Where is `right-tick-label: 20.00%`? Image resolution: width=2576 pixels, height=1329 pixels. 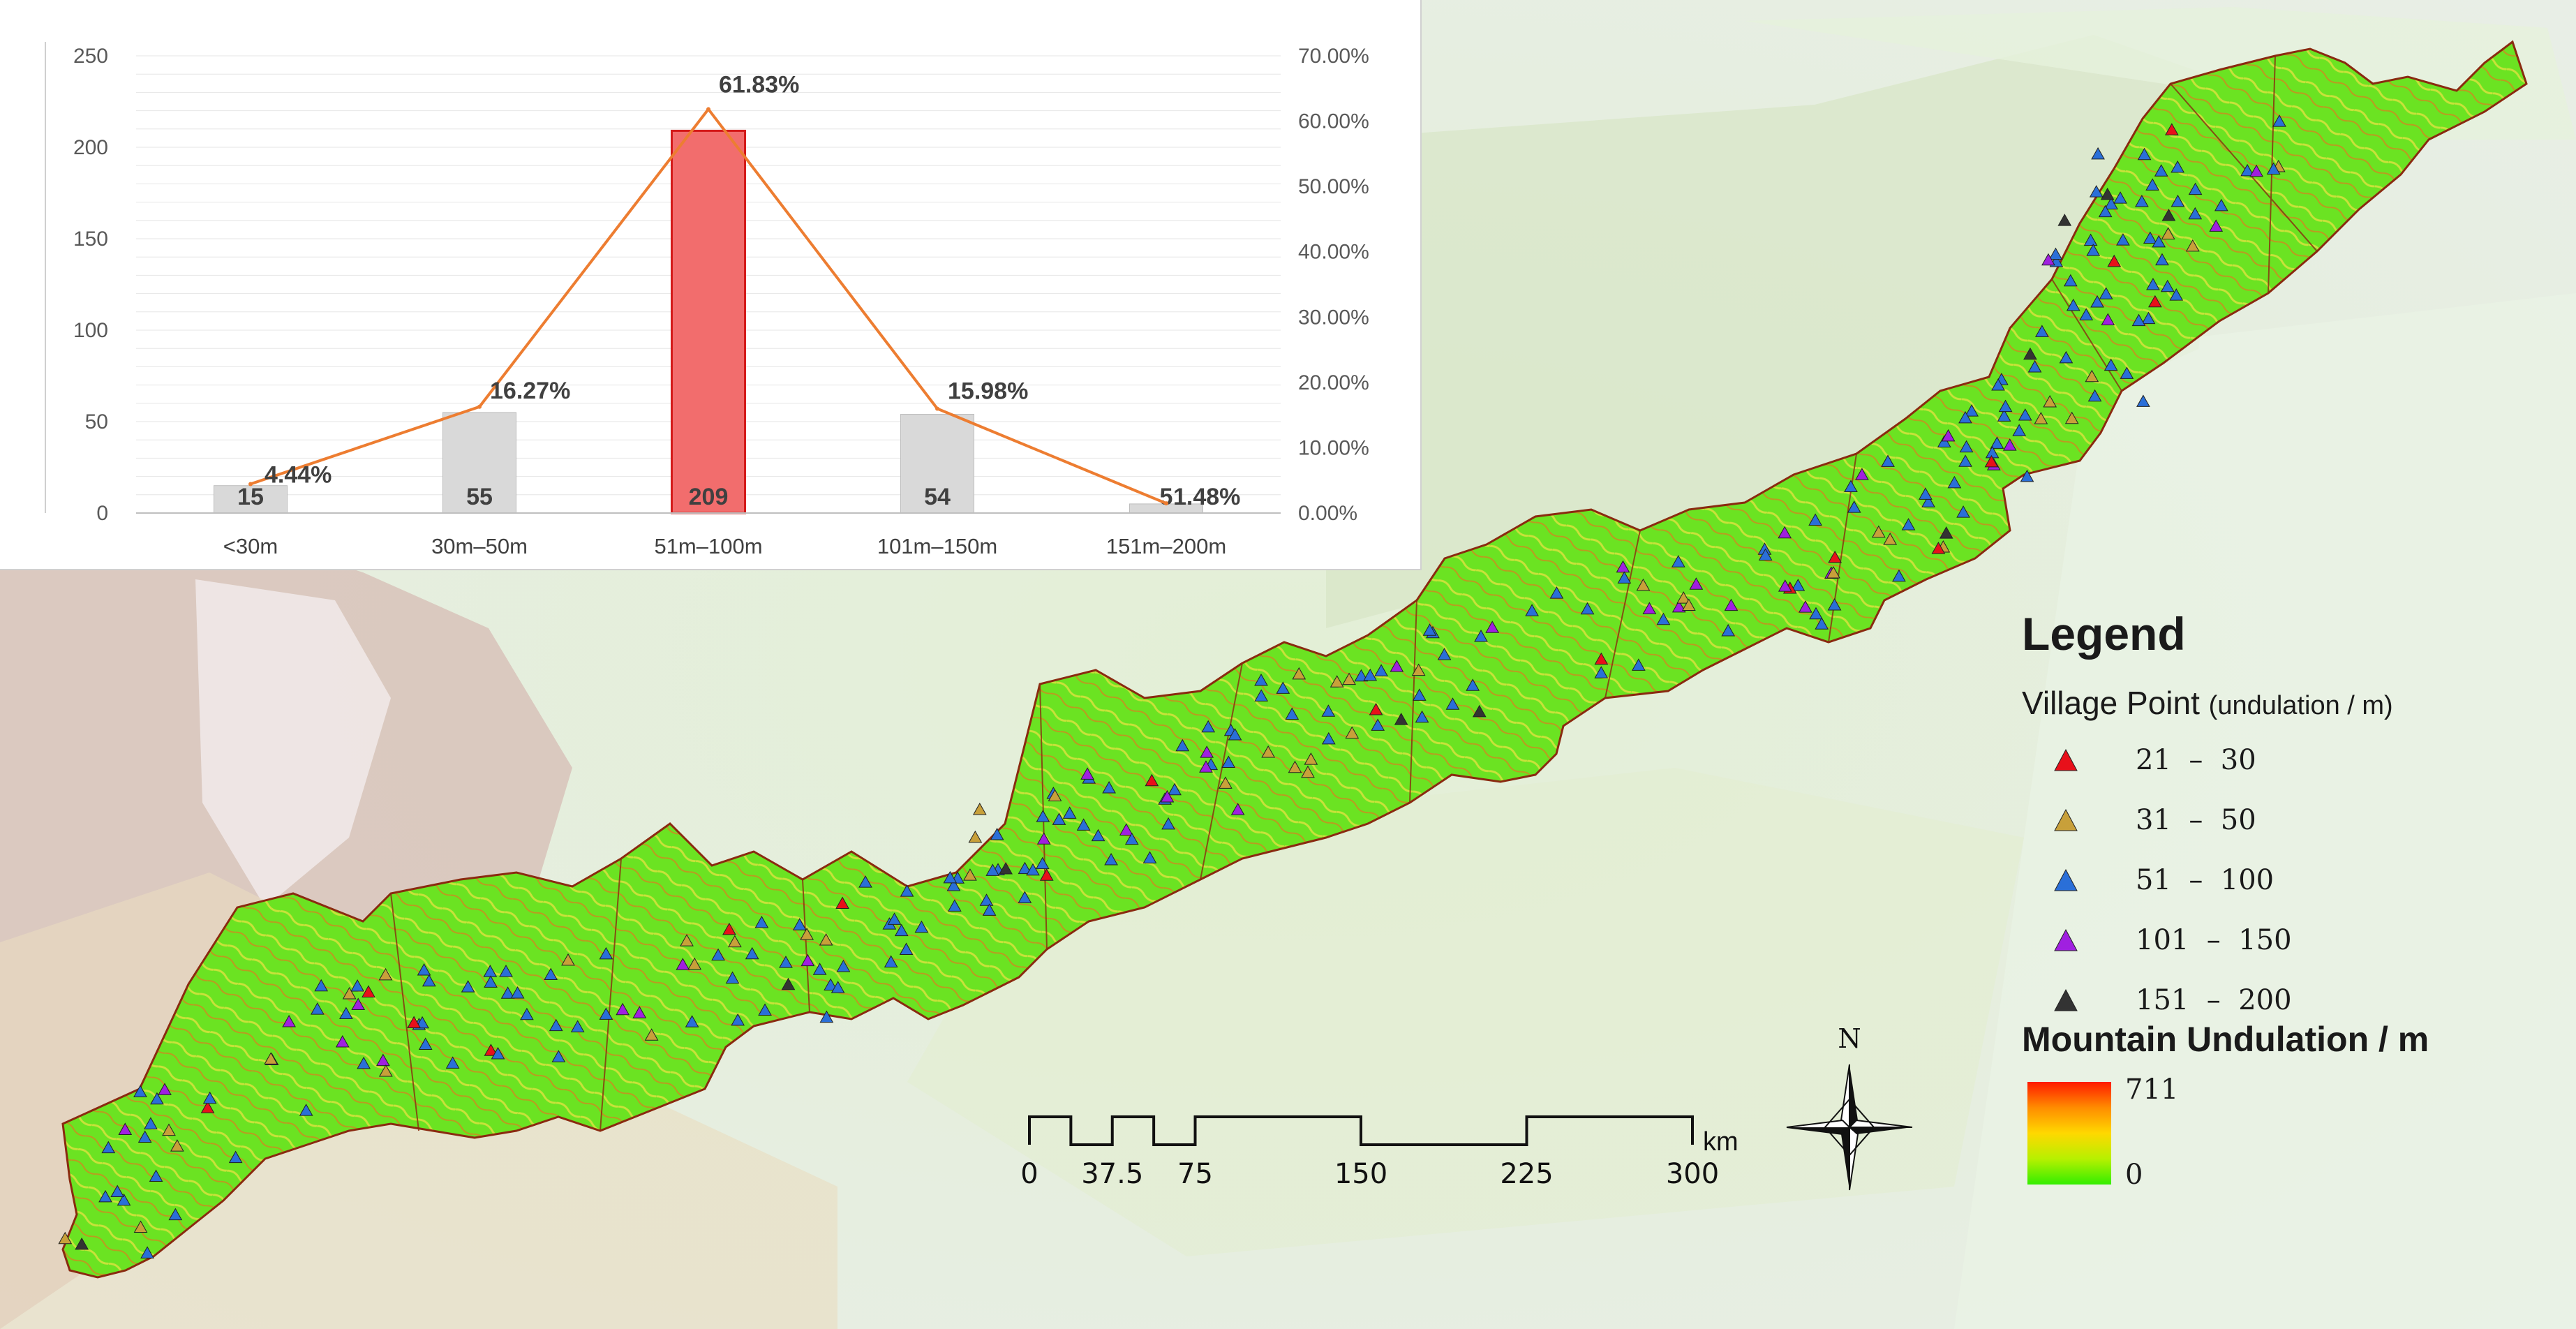 right-tick-label: 20.00% is located at coordinates (1333, 382).